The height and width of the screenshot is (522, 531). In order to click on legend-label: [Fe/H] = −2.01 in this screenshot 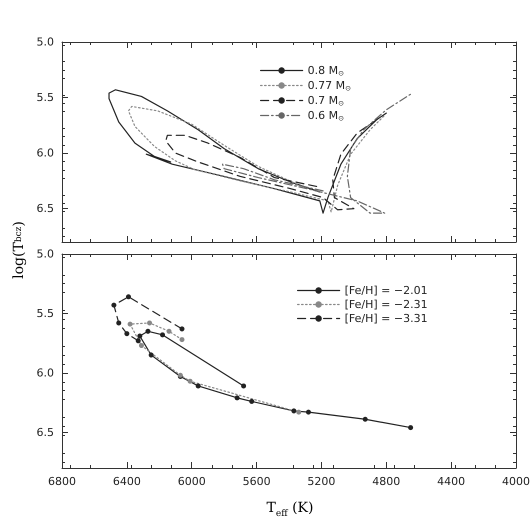, I will do `click(386, 290)`.